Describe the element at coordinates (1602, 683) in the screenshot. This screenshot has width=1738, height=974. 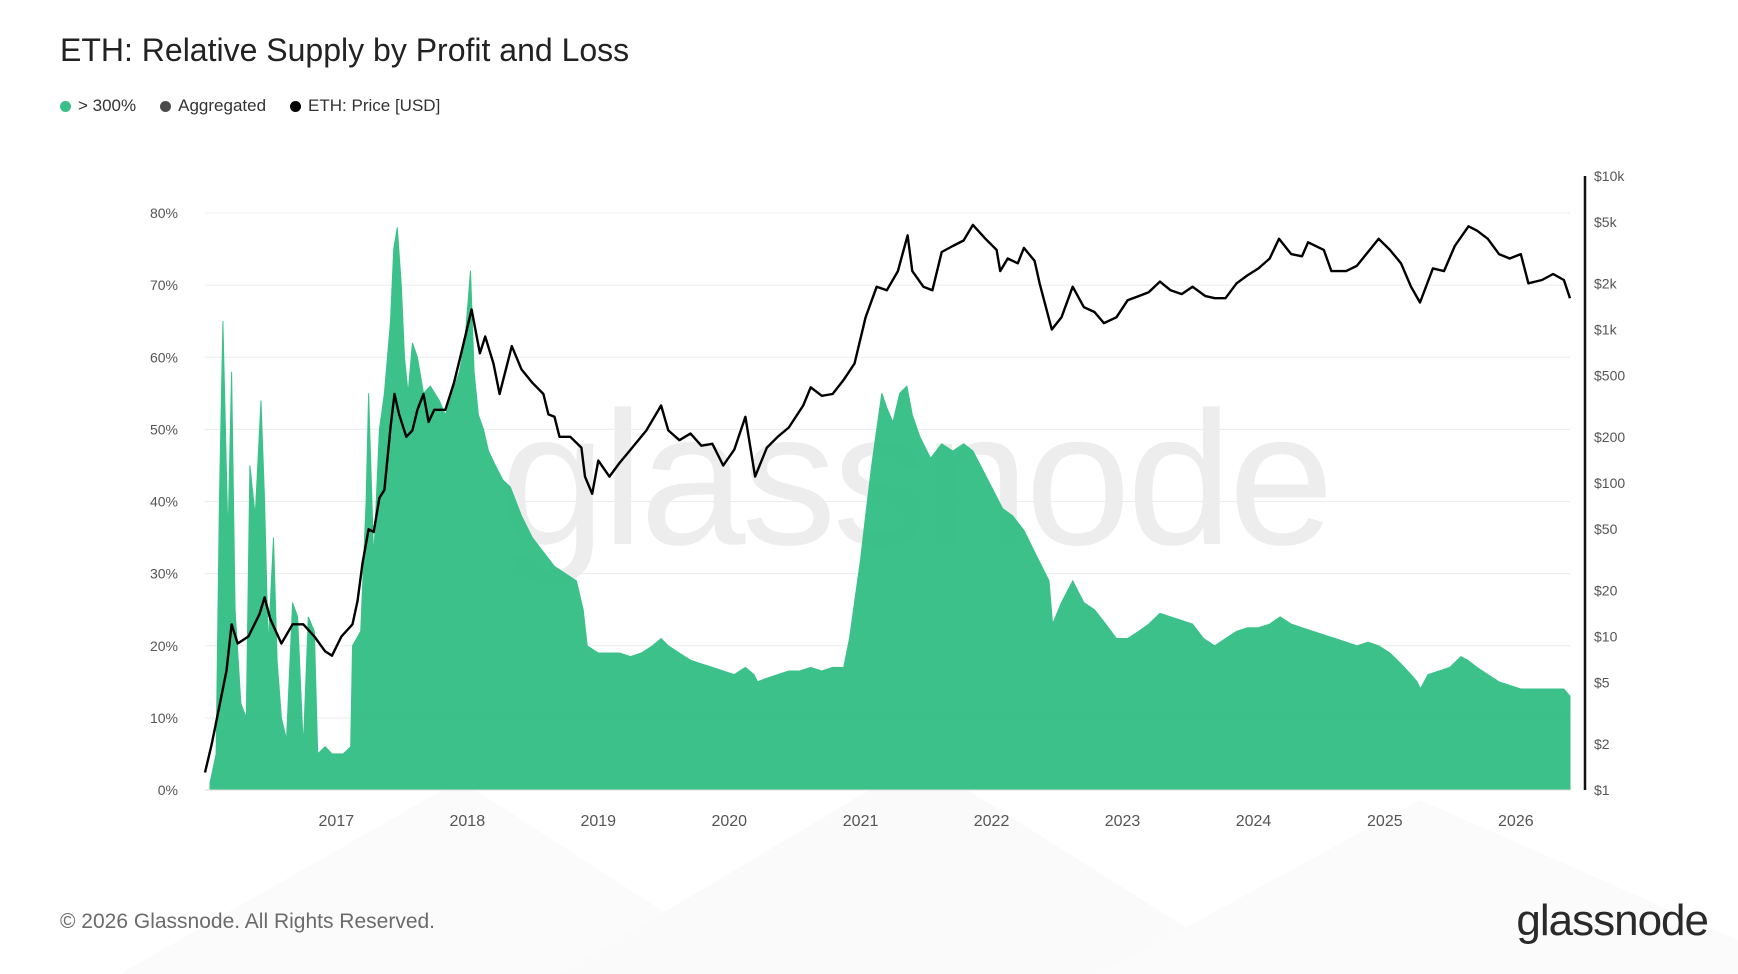
I see `y-right-tick-label: $5` at that location.